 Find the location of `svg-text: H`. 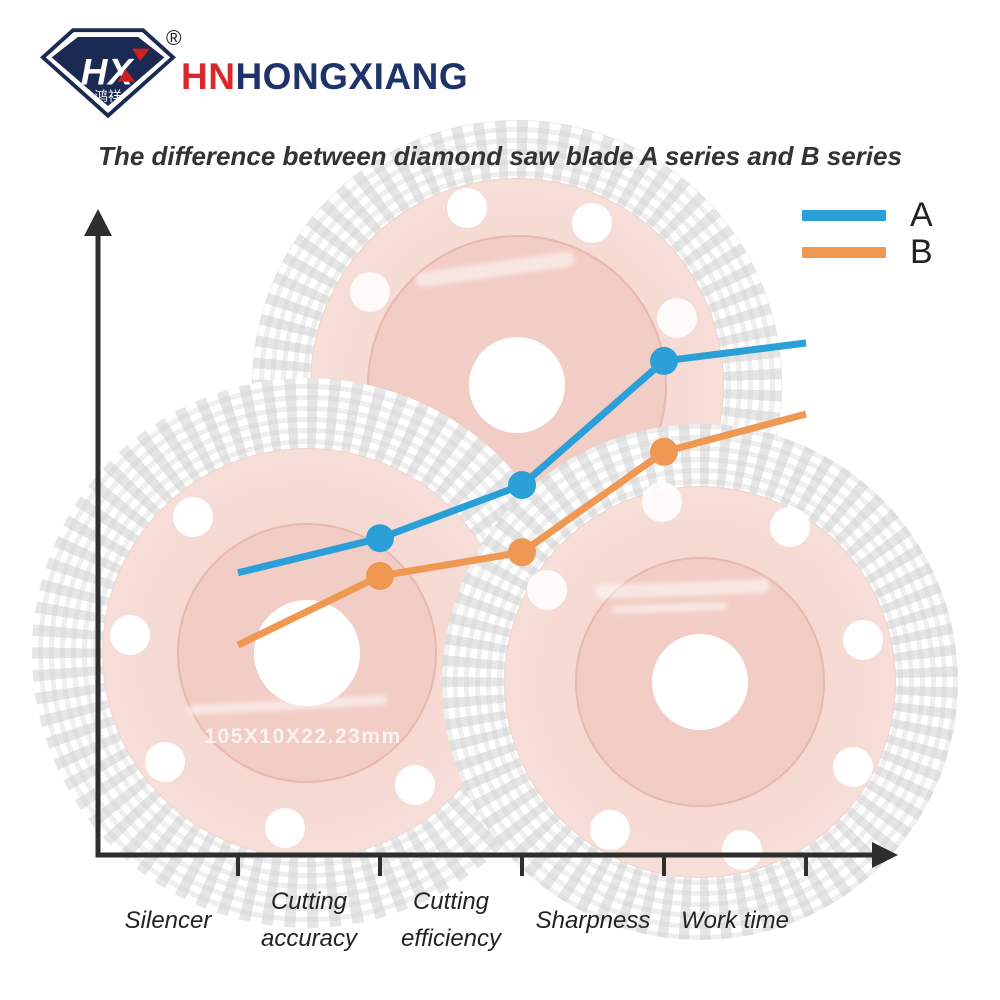

svg-text: H is located at coordinates (95, 72).